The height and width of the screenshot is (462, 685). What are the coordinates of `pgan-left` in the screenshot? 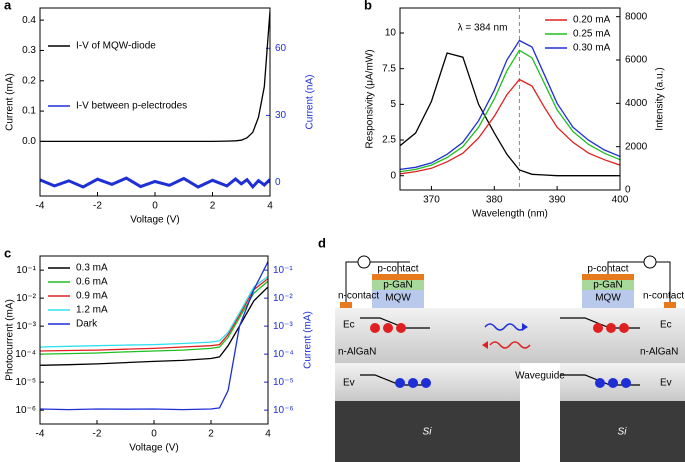 It's located at (398, 285).